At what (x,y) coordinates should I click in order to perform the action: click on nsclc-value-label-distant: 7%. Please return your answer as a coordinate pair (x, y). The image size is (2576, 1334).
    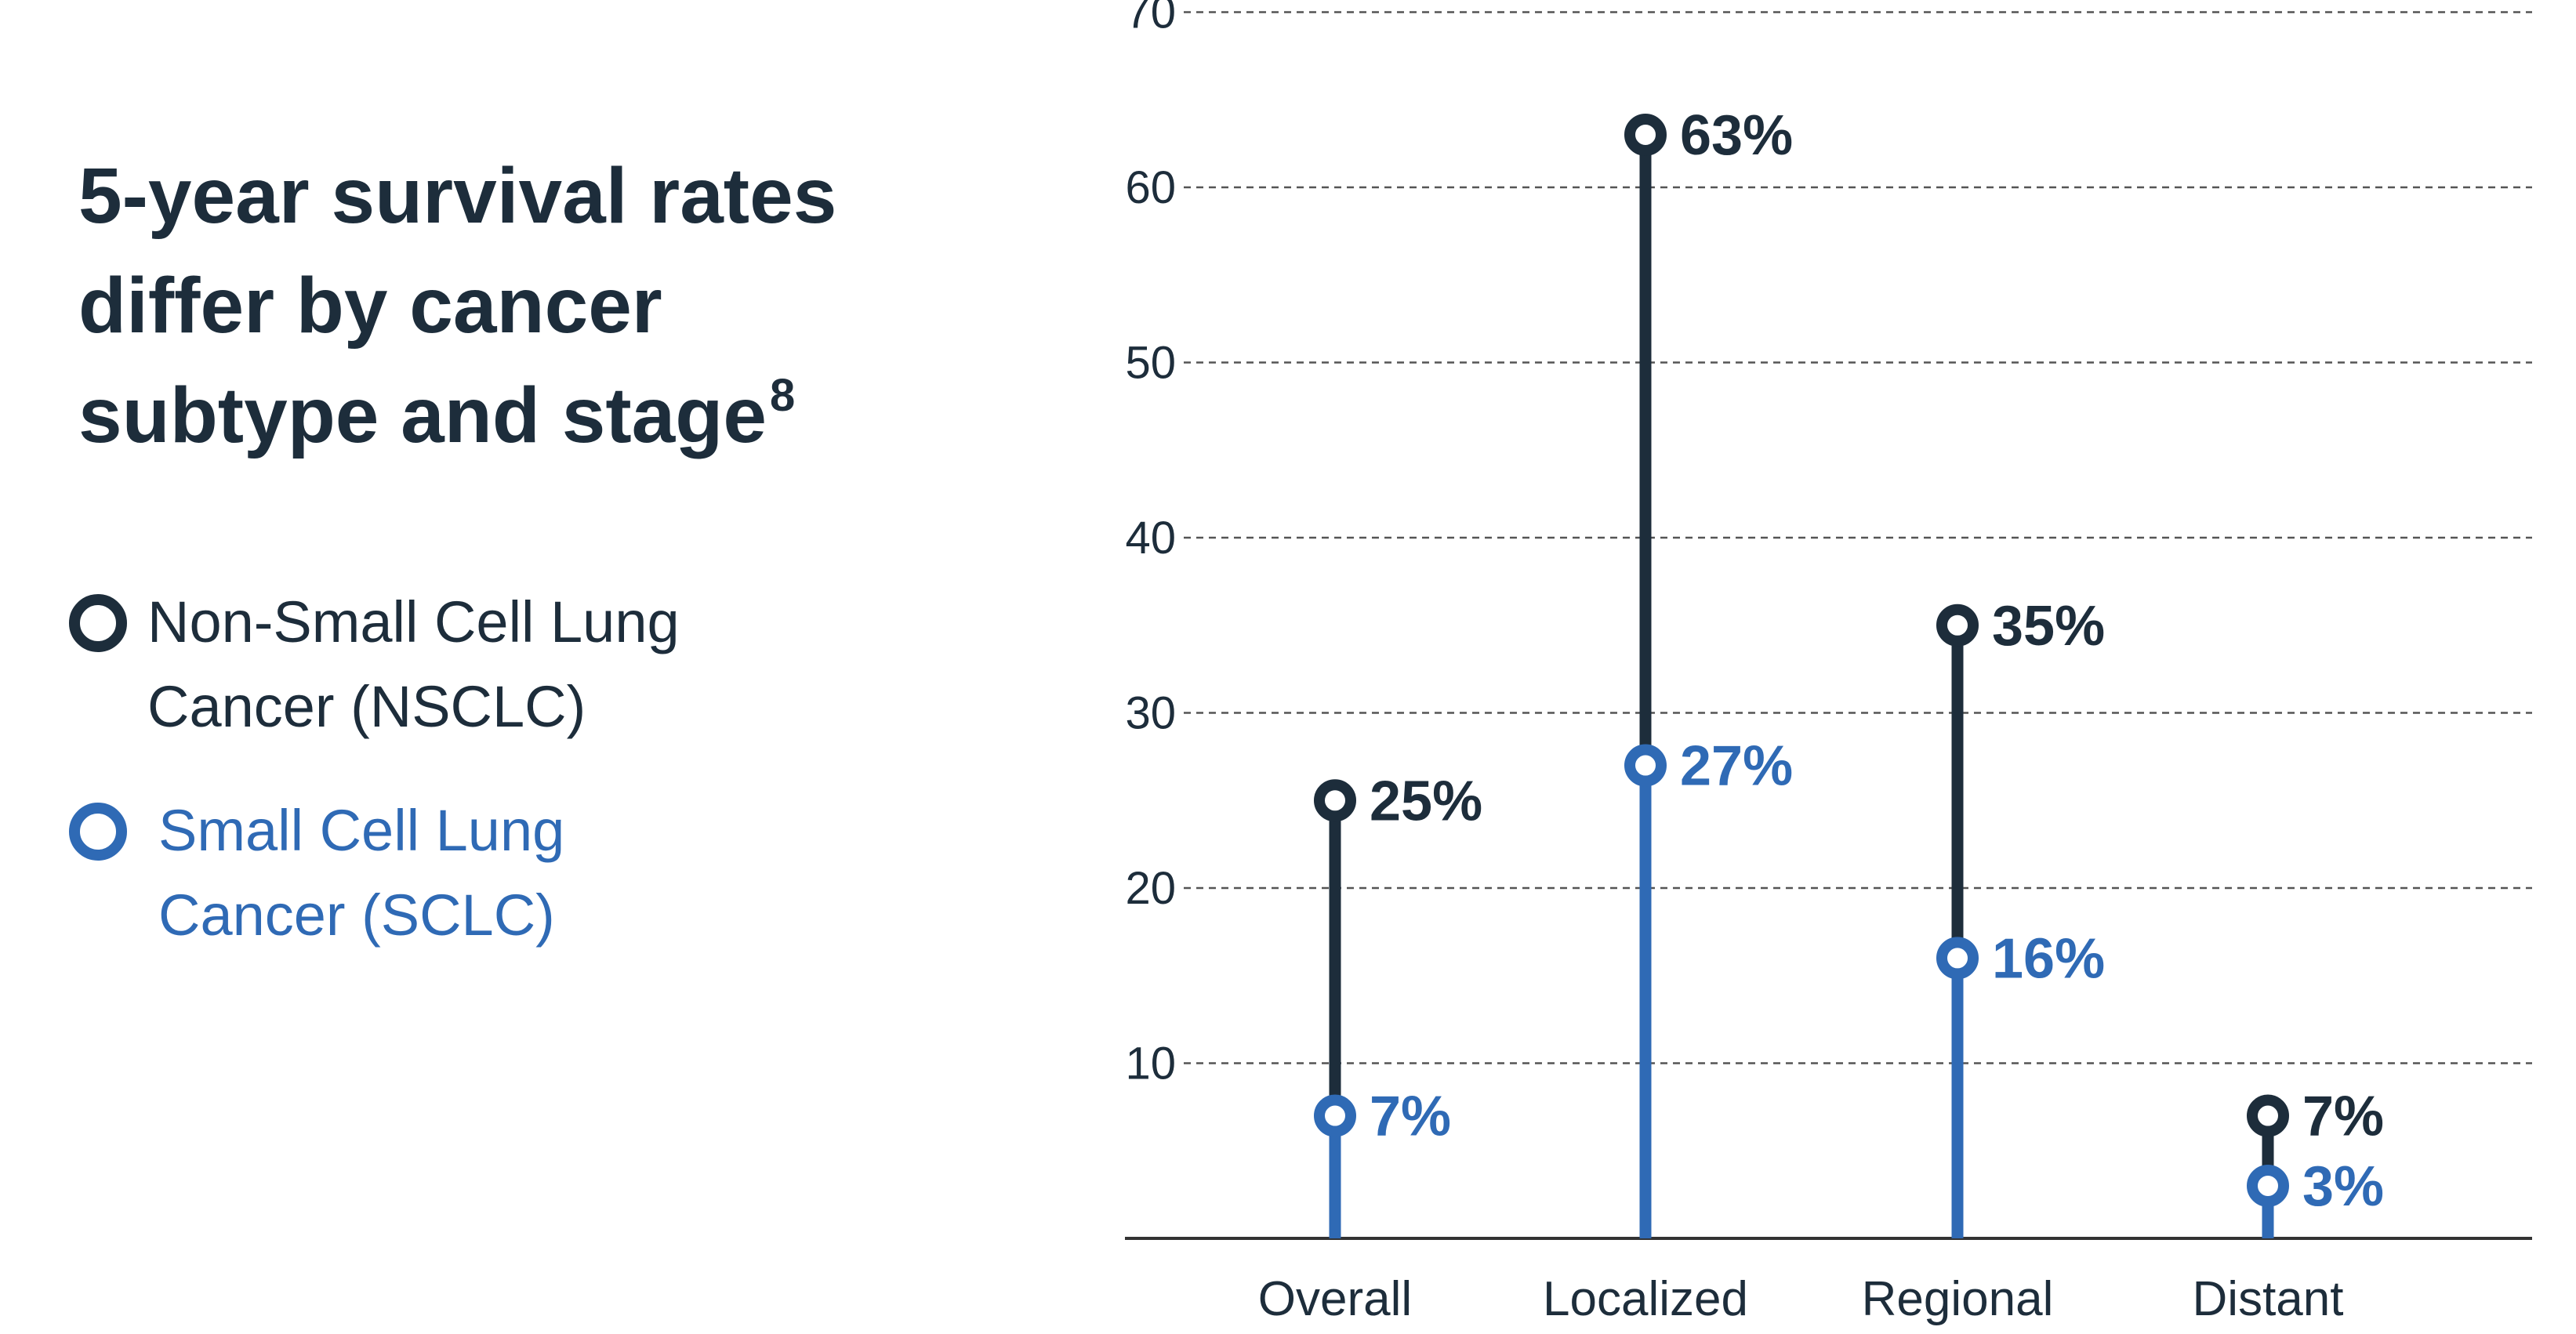
    Looking at the image, I should click on (2343, 1117).